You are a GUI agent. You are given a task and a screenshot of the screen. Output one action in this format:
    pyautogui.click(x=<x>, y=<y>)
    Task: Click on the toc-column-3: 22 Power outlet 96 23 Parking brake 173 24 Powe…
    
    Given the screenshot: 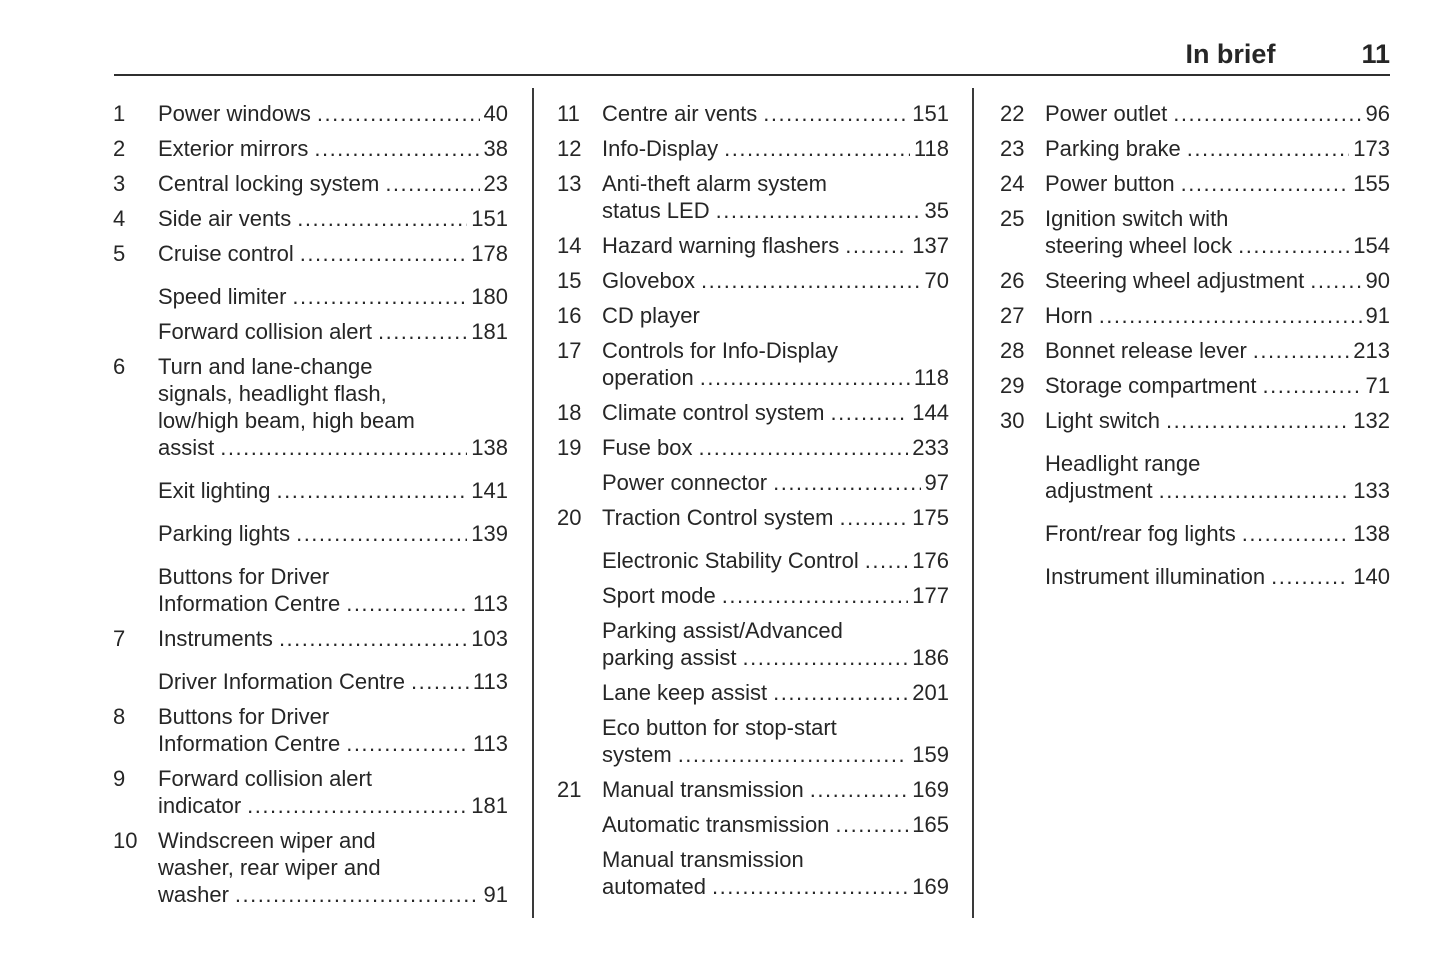 What is the action you would take?
    pyautogui.click(x=1195, y=345)
    